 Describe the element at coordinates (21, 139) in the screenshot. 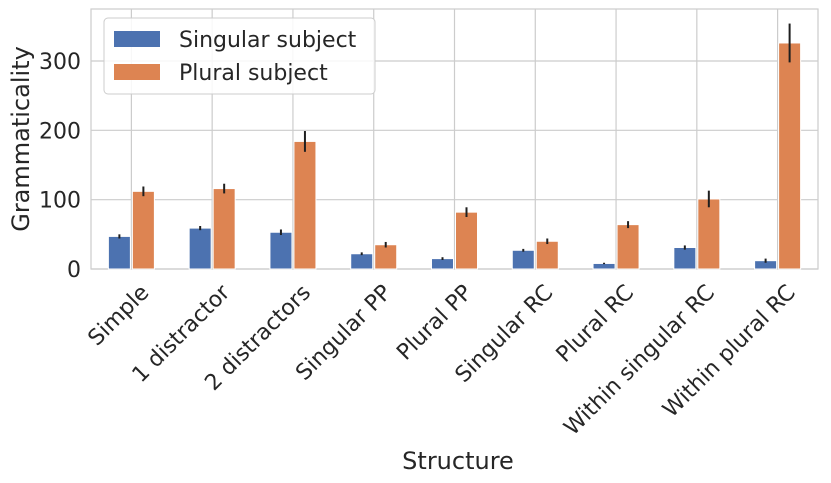

I see `y-axis-title: Grammaticality` at that location.